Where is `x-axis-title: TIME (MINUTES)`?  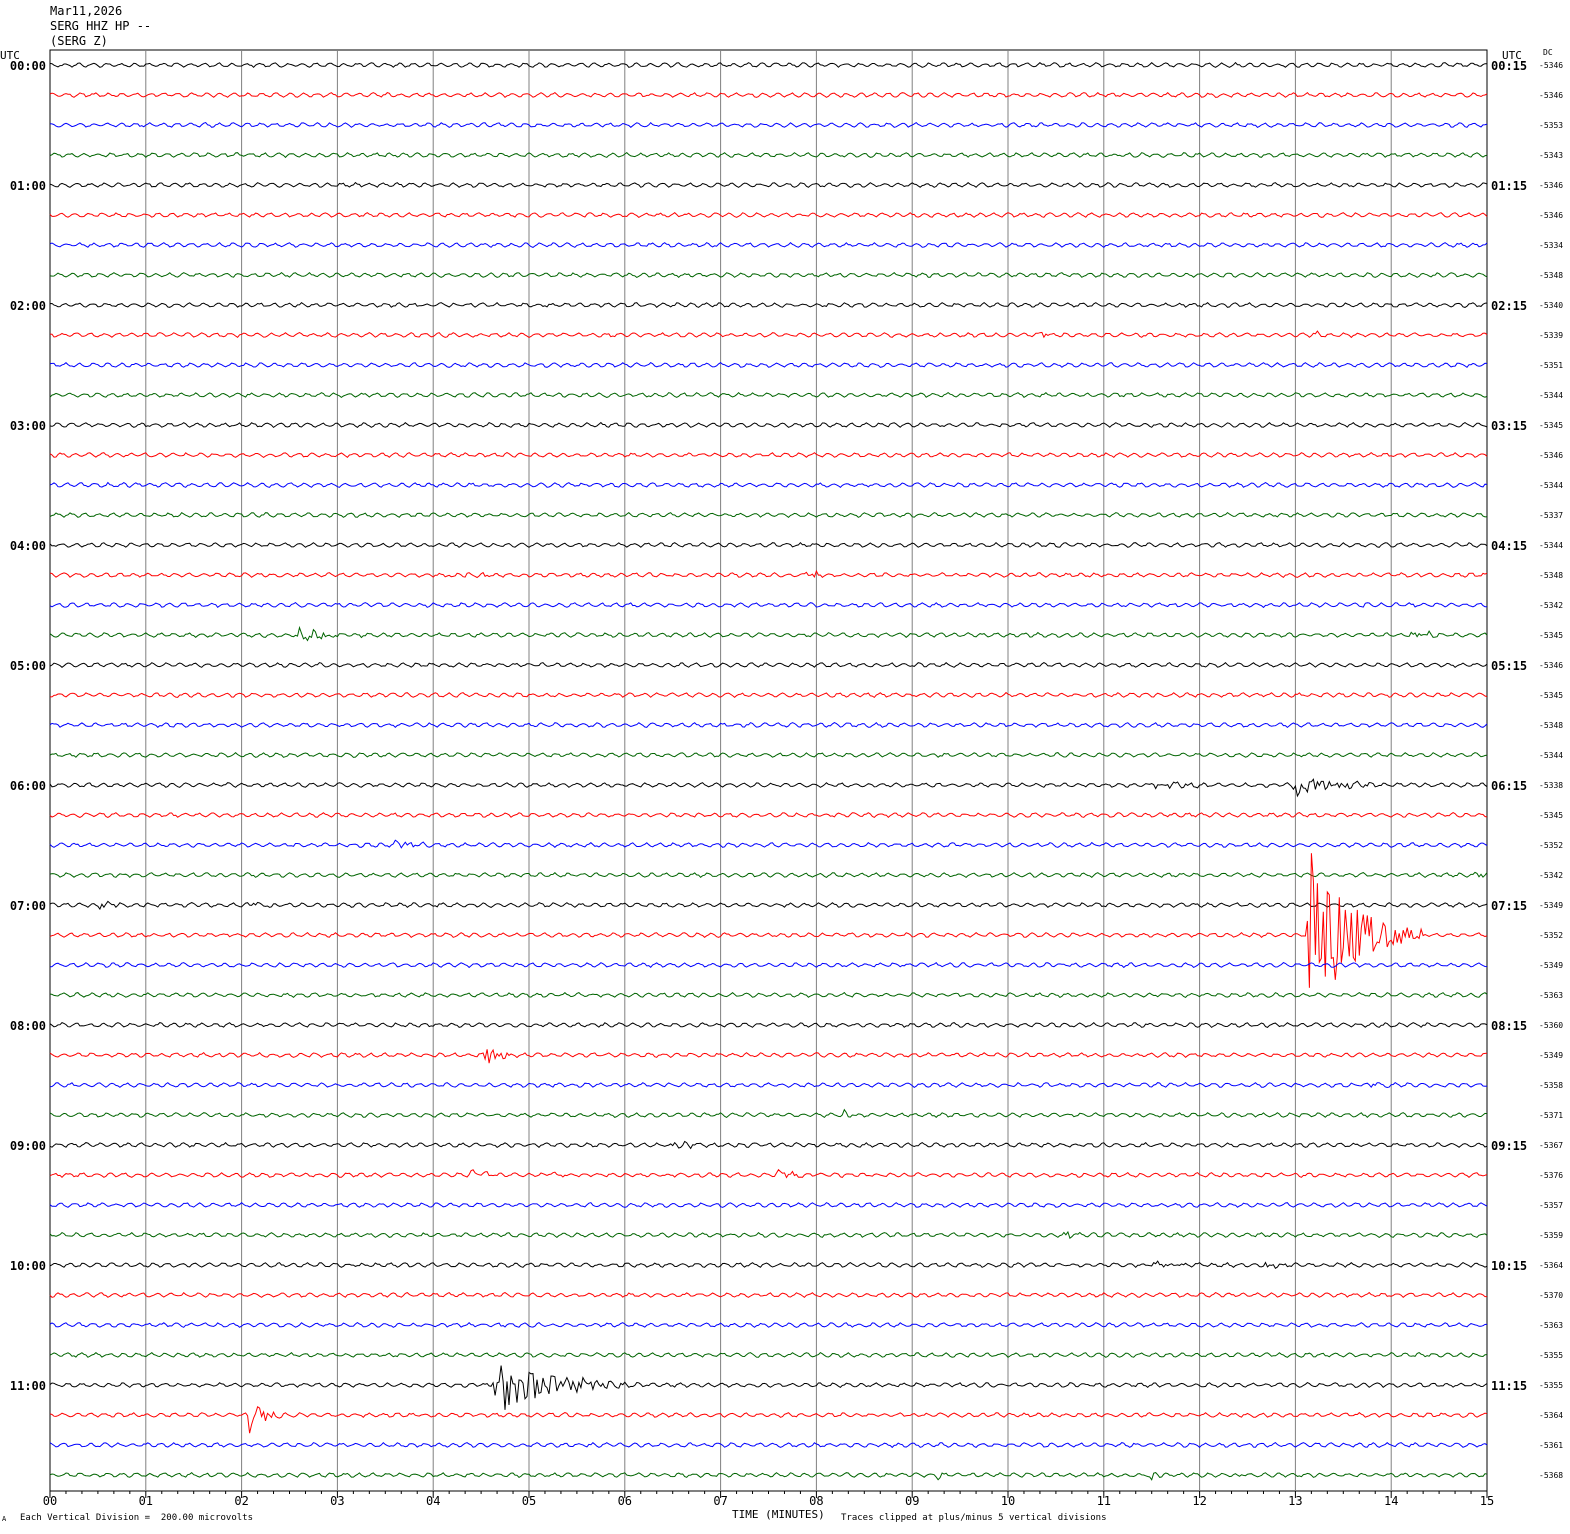 x-axis-title: TIME (MINUTES) is located at coordinates (778, 1514).